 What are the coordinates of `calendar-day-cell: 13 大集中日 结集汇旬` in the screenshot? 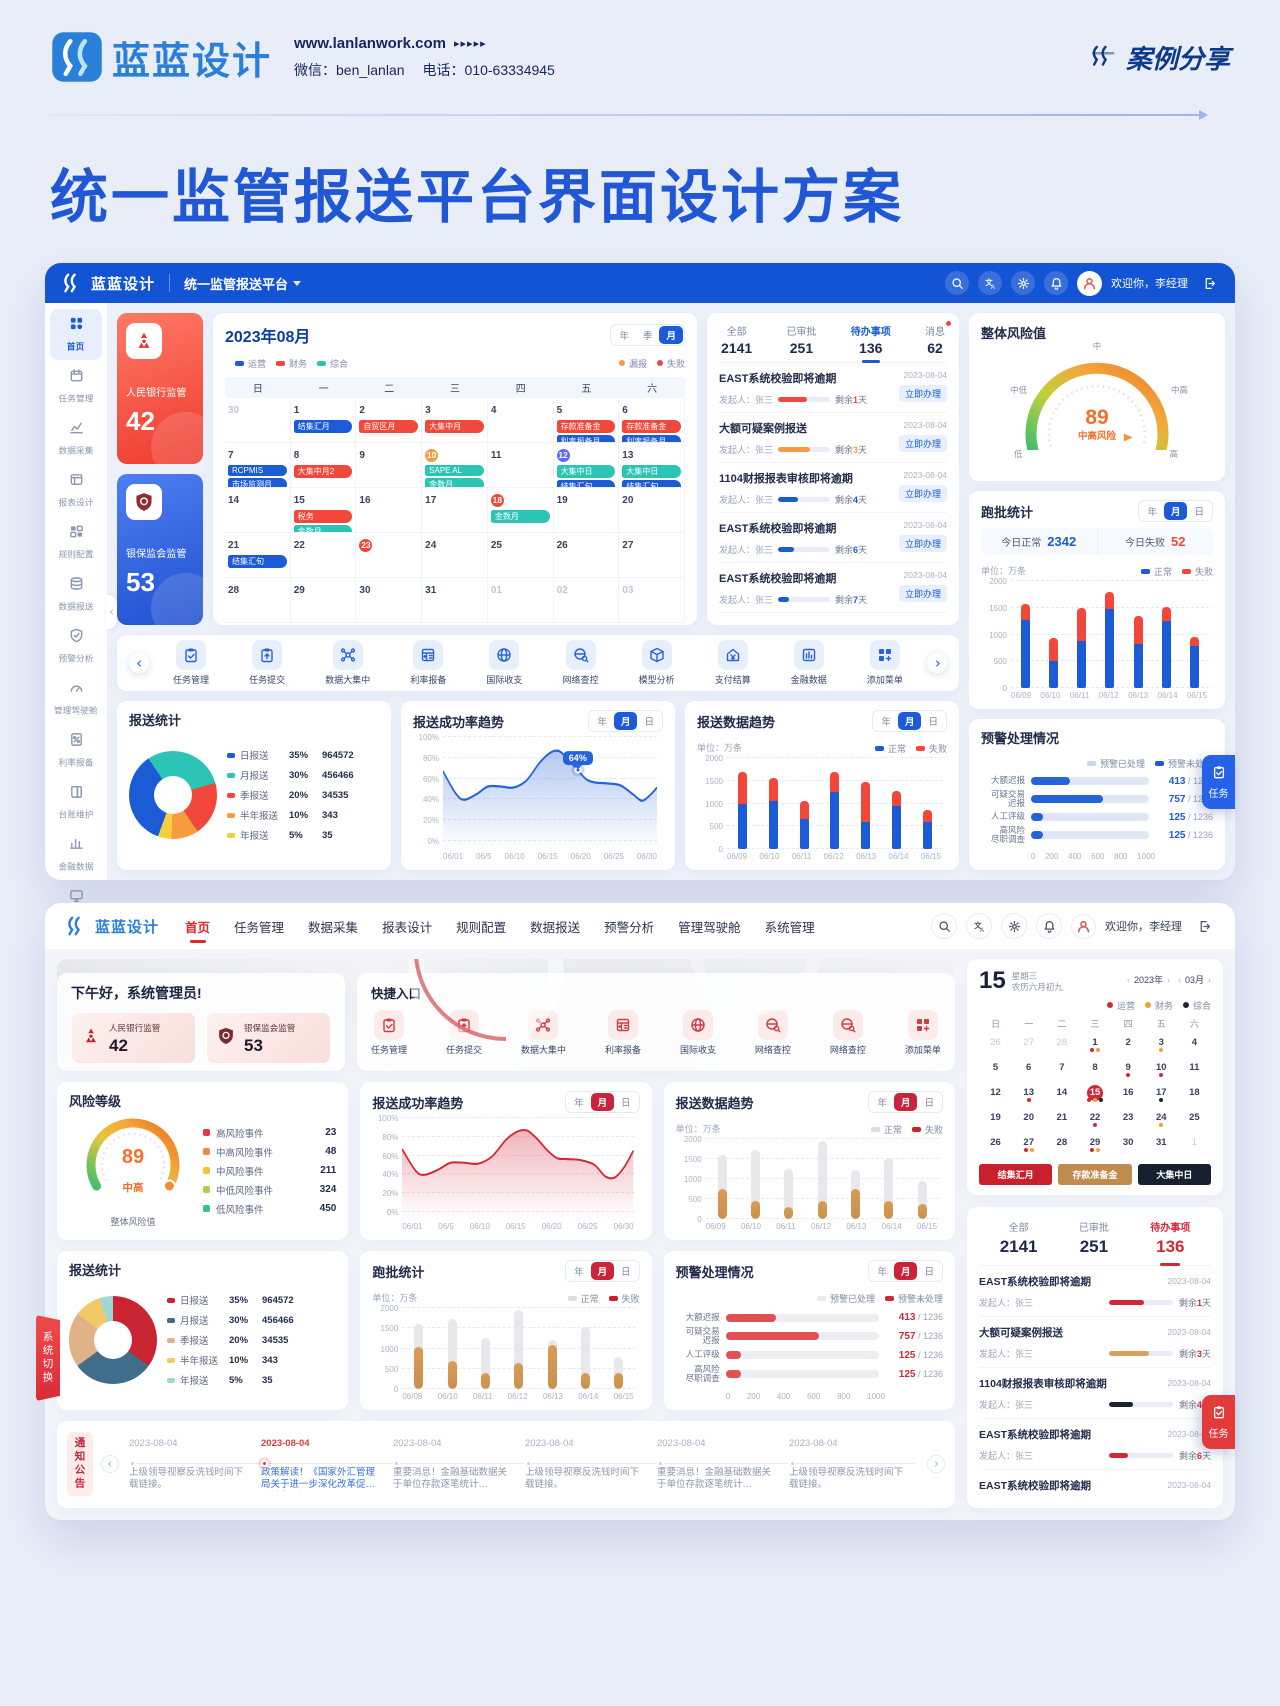 It's located at (652, 465).